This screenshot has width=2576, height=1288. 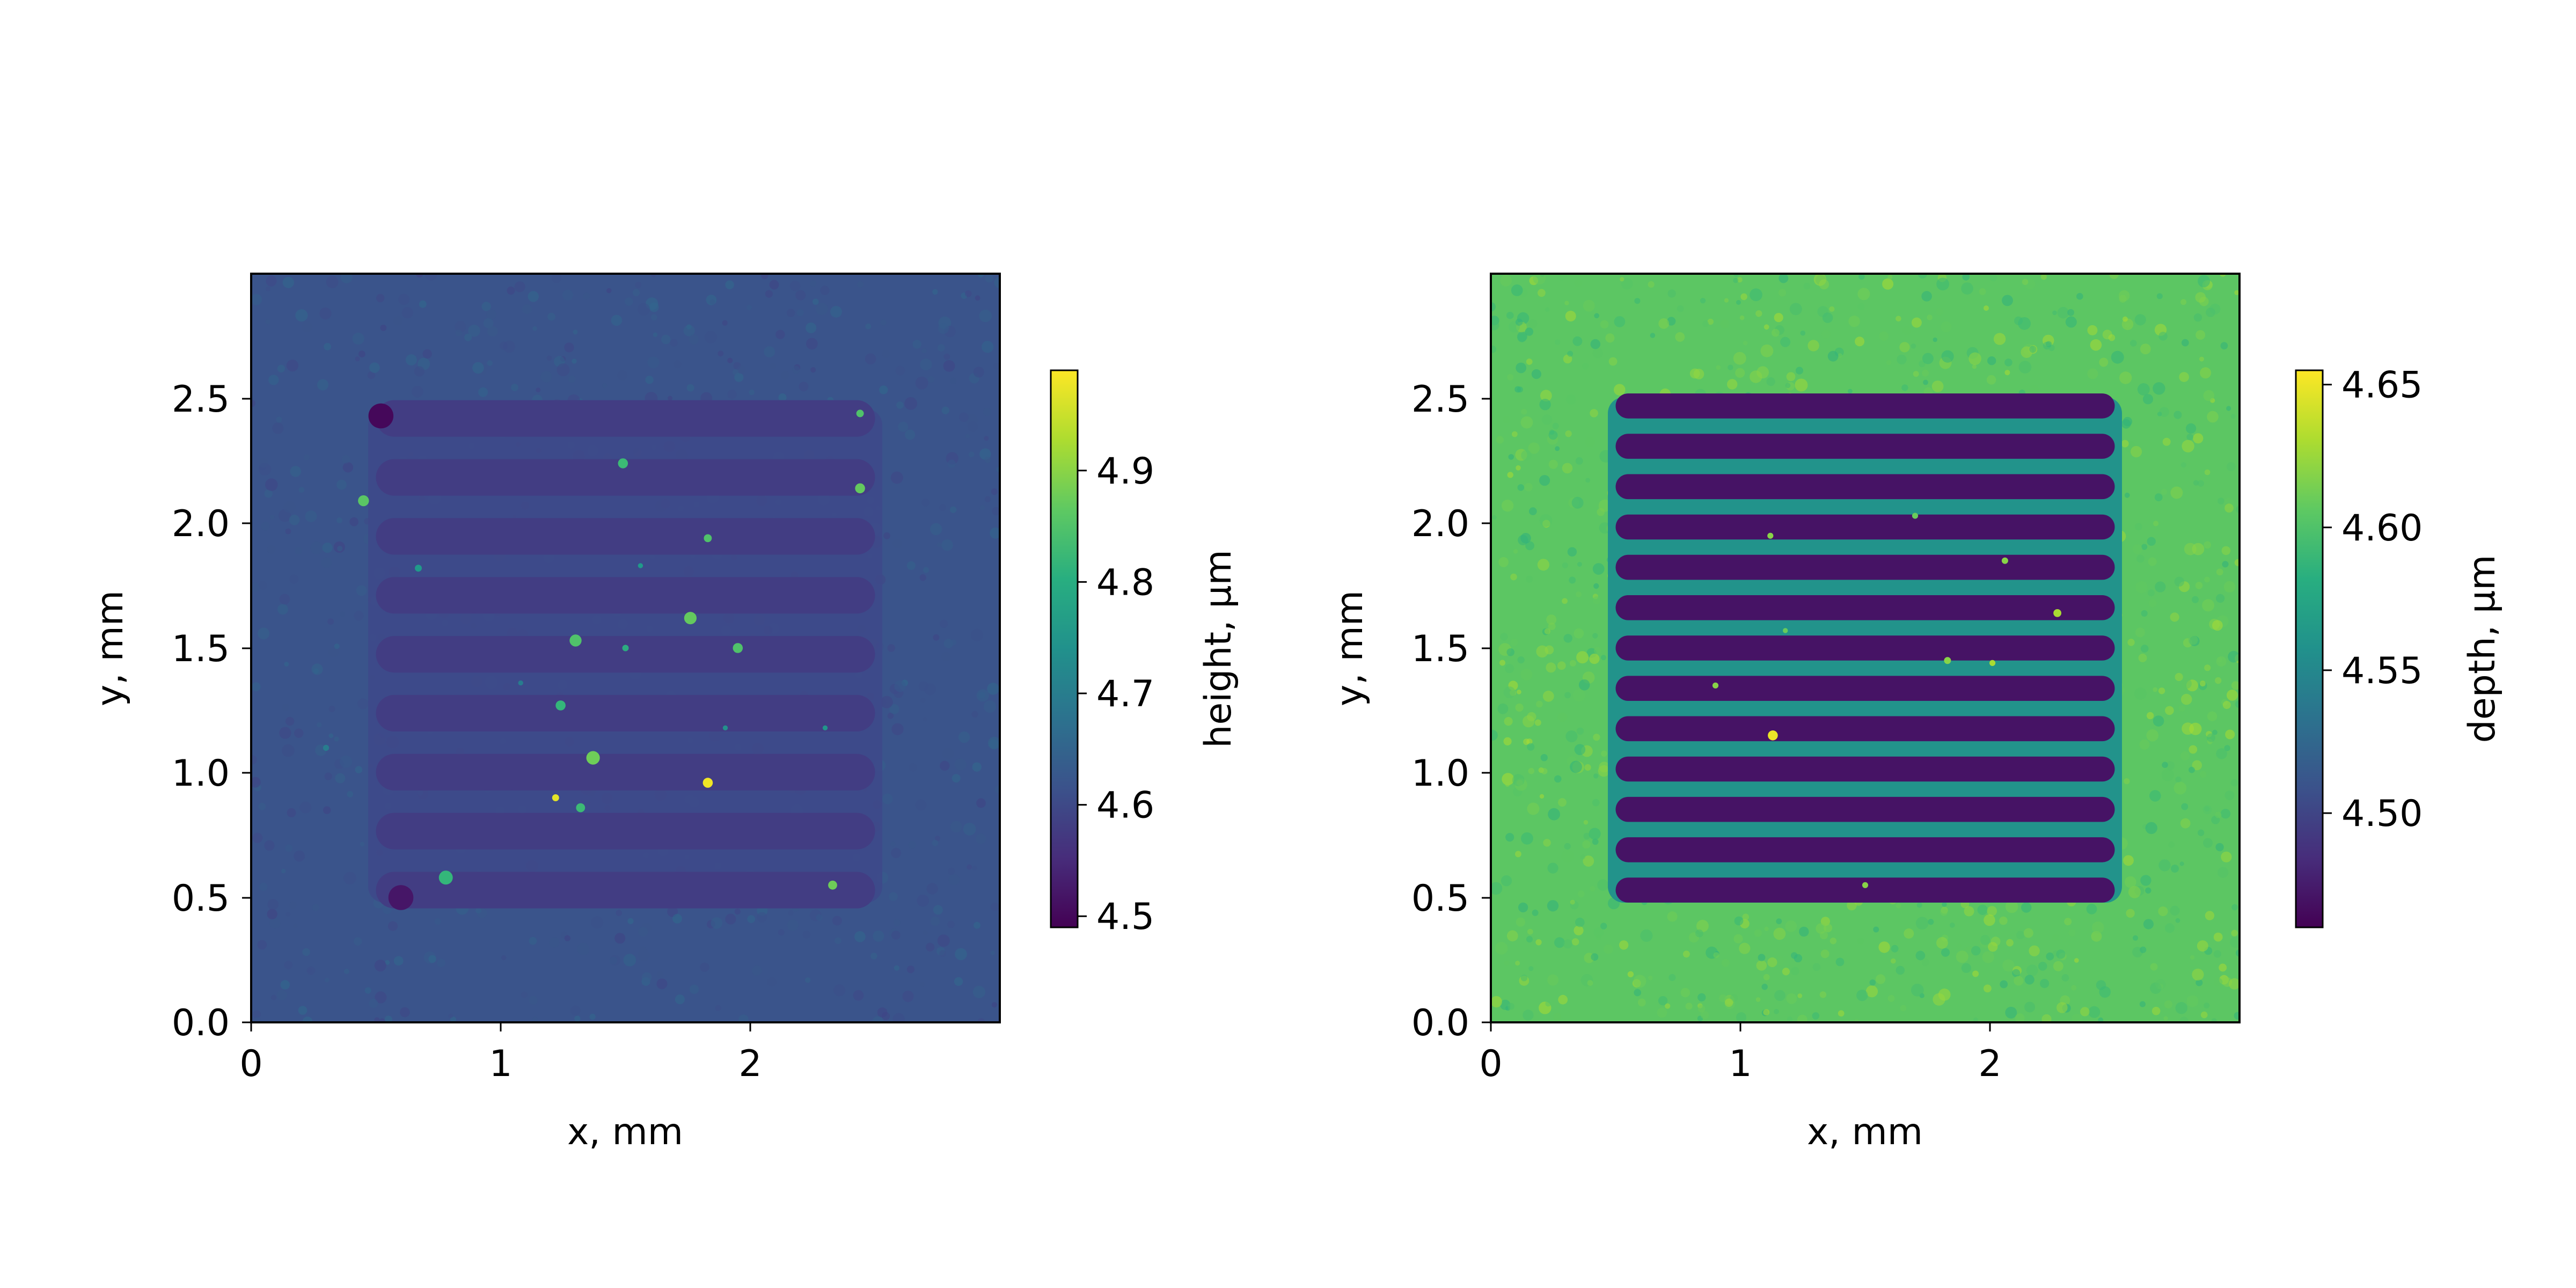 I want to click on heatmap-left-stripes, so click(x=625, y=654).